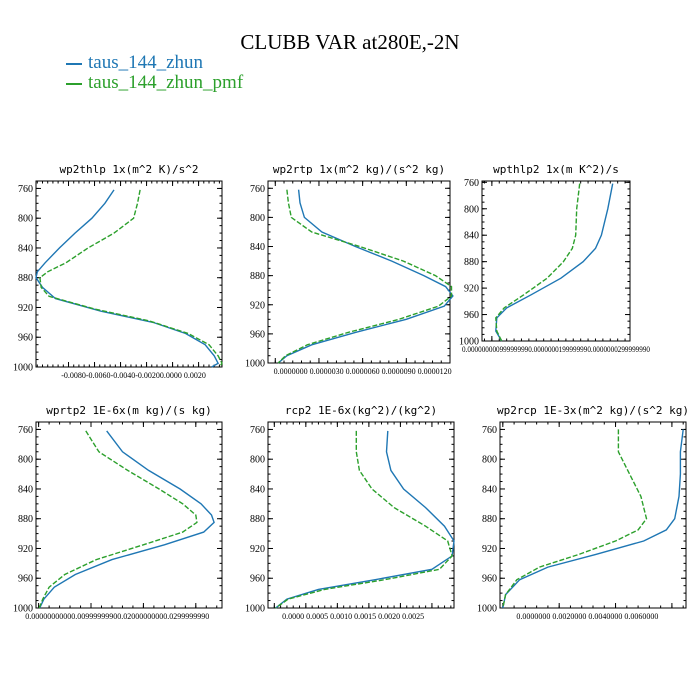  I want to click on panel-title: wp2rtp 1x(m^2 kg)/(s^2 kg), so click(359, 169).